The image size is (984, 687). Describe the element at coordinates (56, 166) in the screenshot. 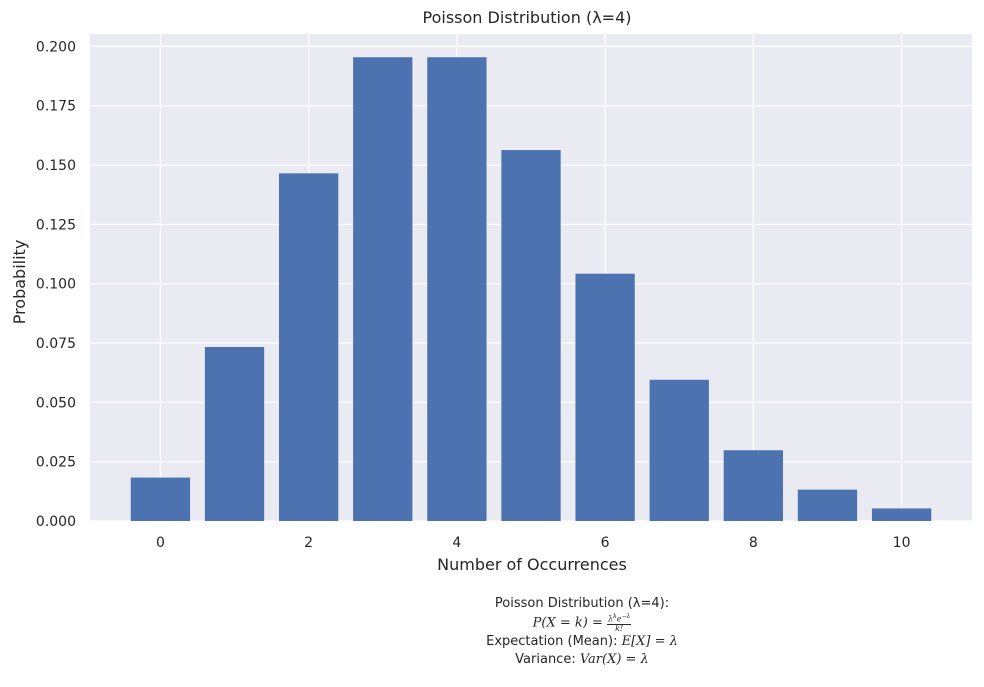

I see `y-tick-label: 0.150` at that location.